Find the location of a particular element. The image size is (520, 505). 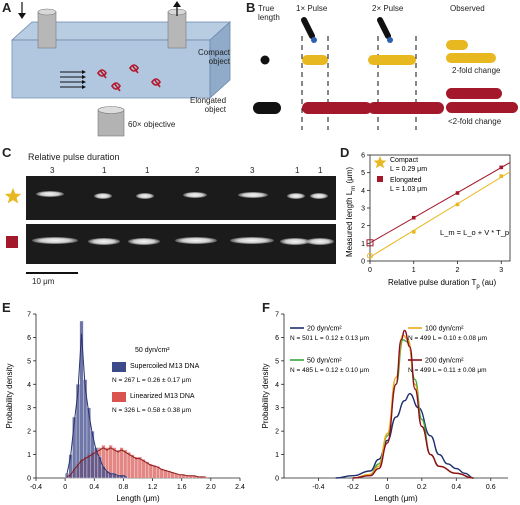

col-observed: Observed is located at coordinates (467, 8).